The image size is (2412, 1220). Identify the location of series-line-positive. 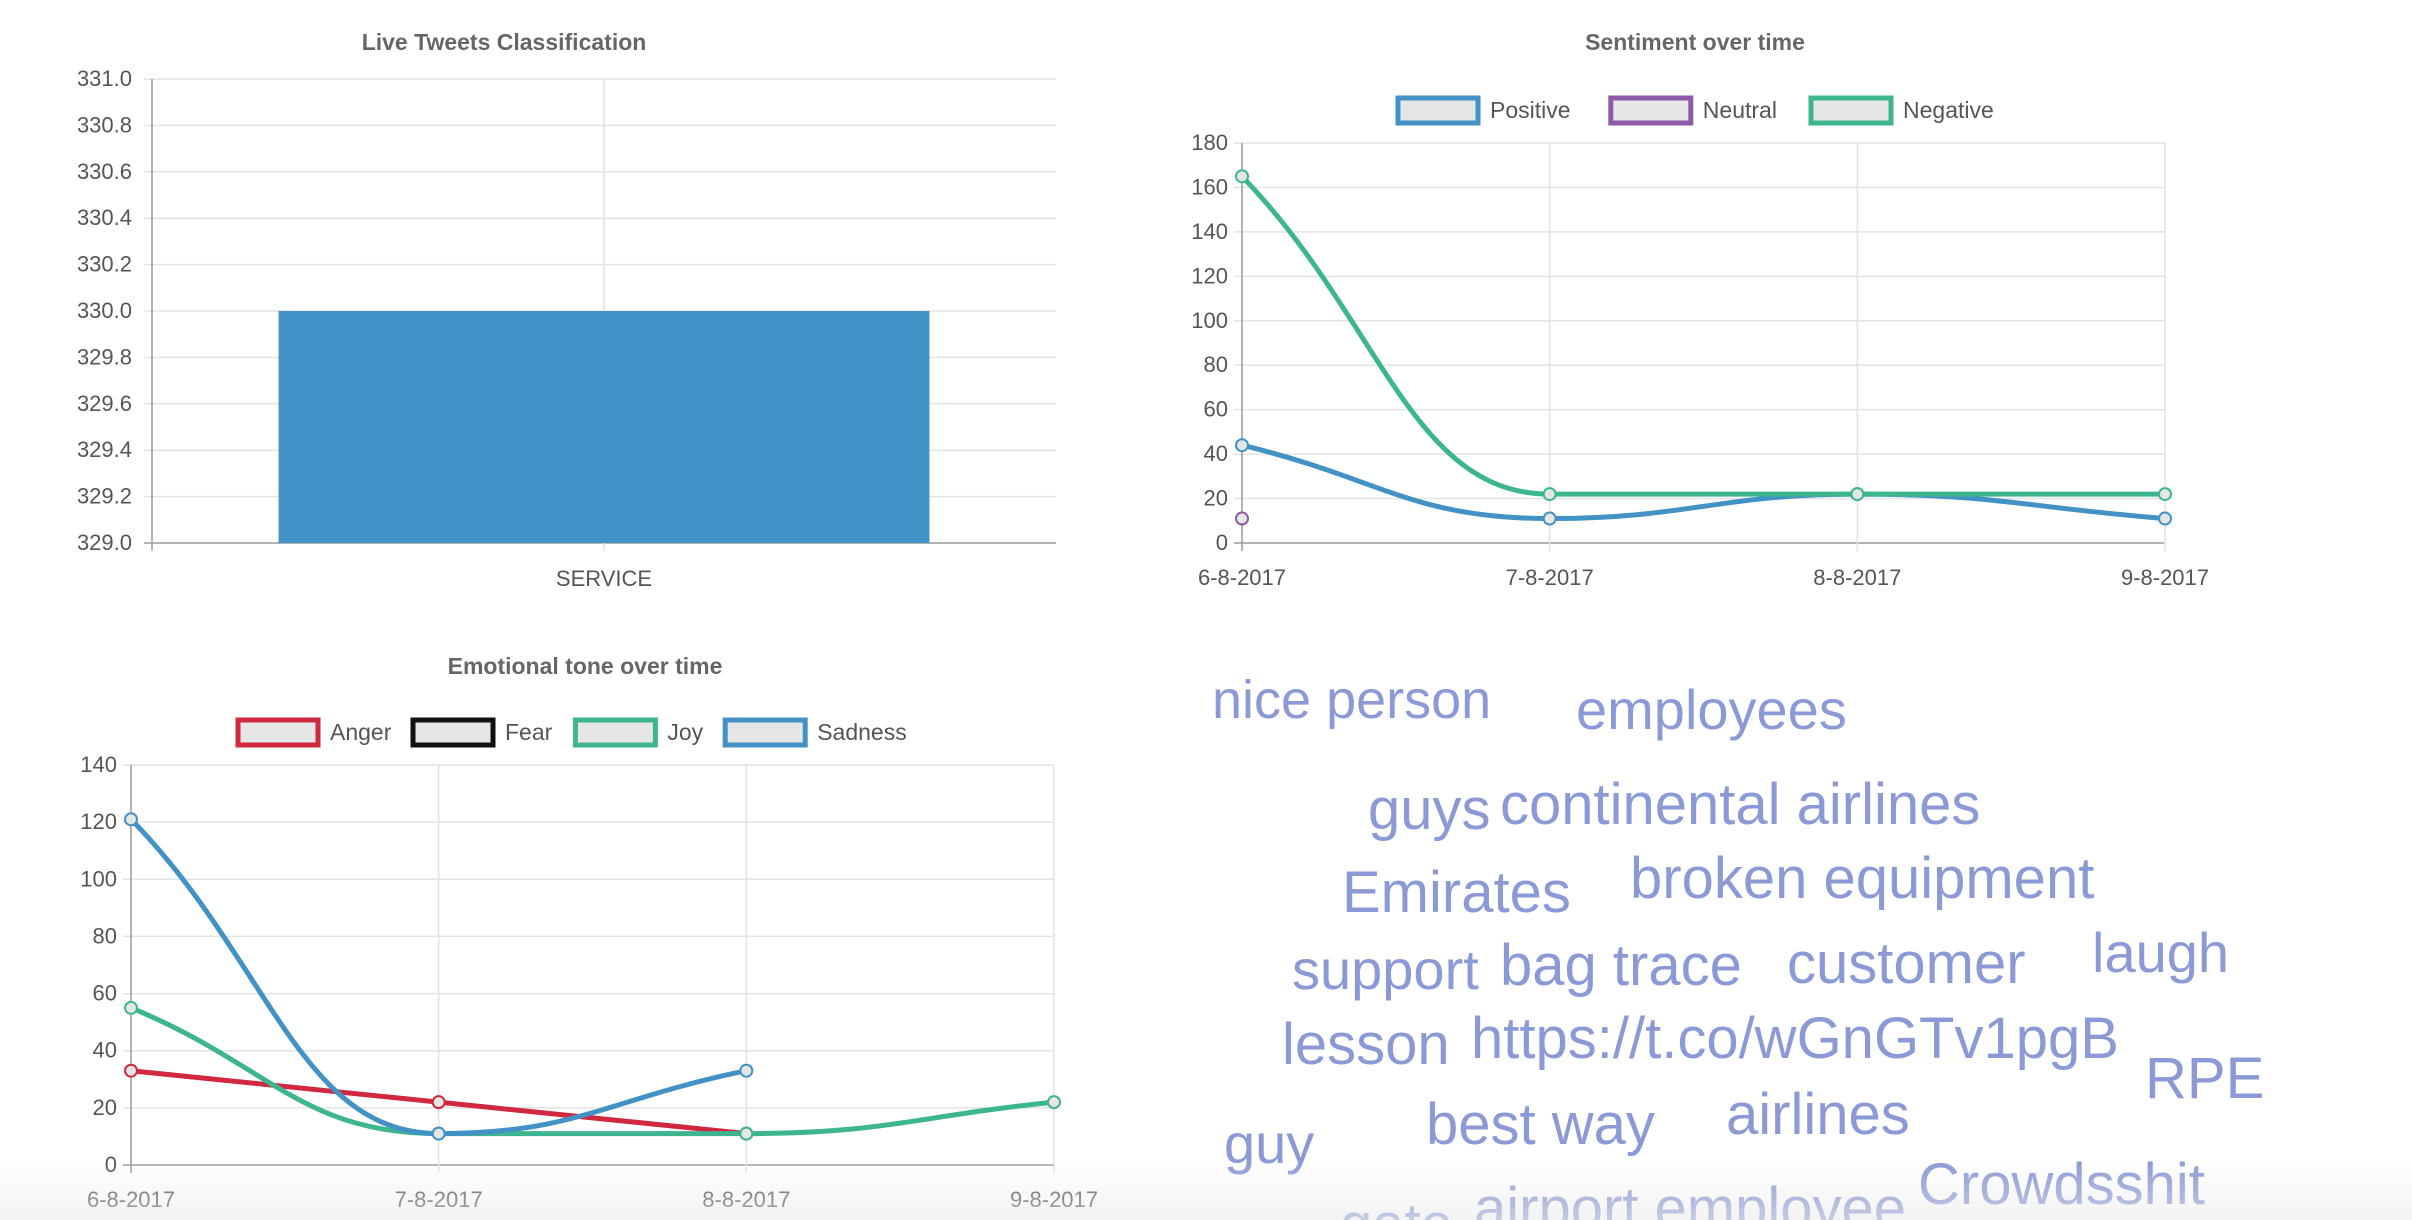
(1703, 482).